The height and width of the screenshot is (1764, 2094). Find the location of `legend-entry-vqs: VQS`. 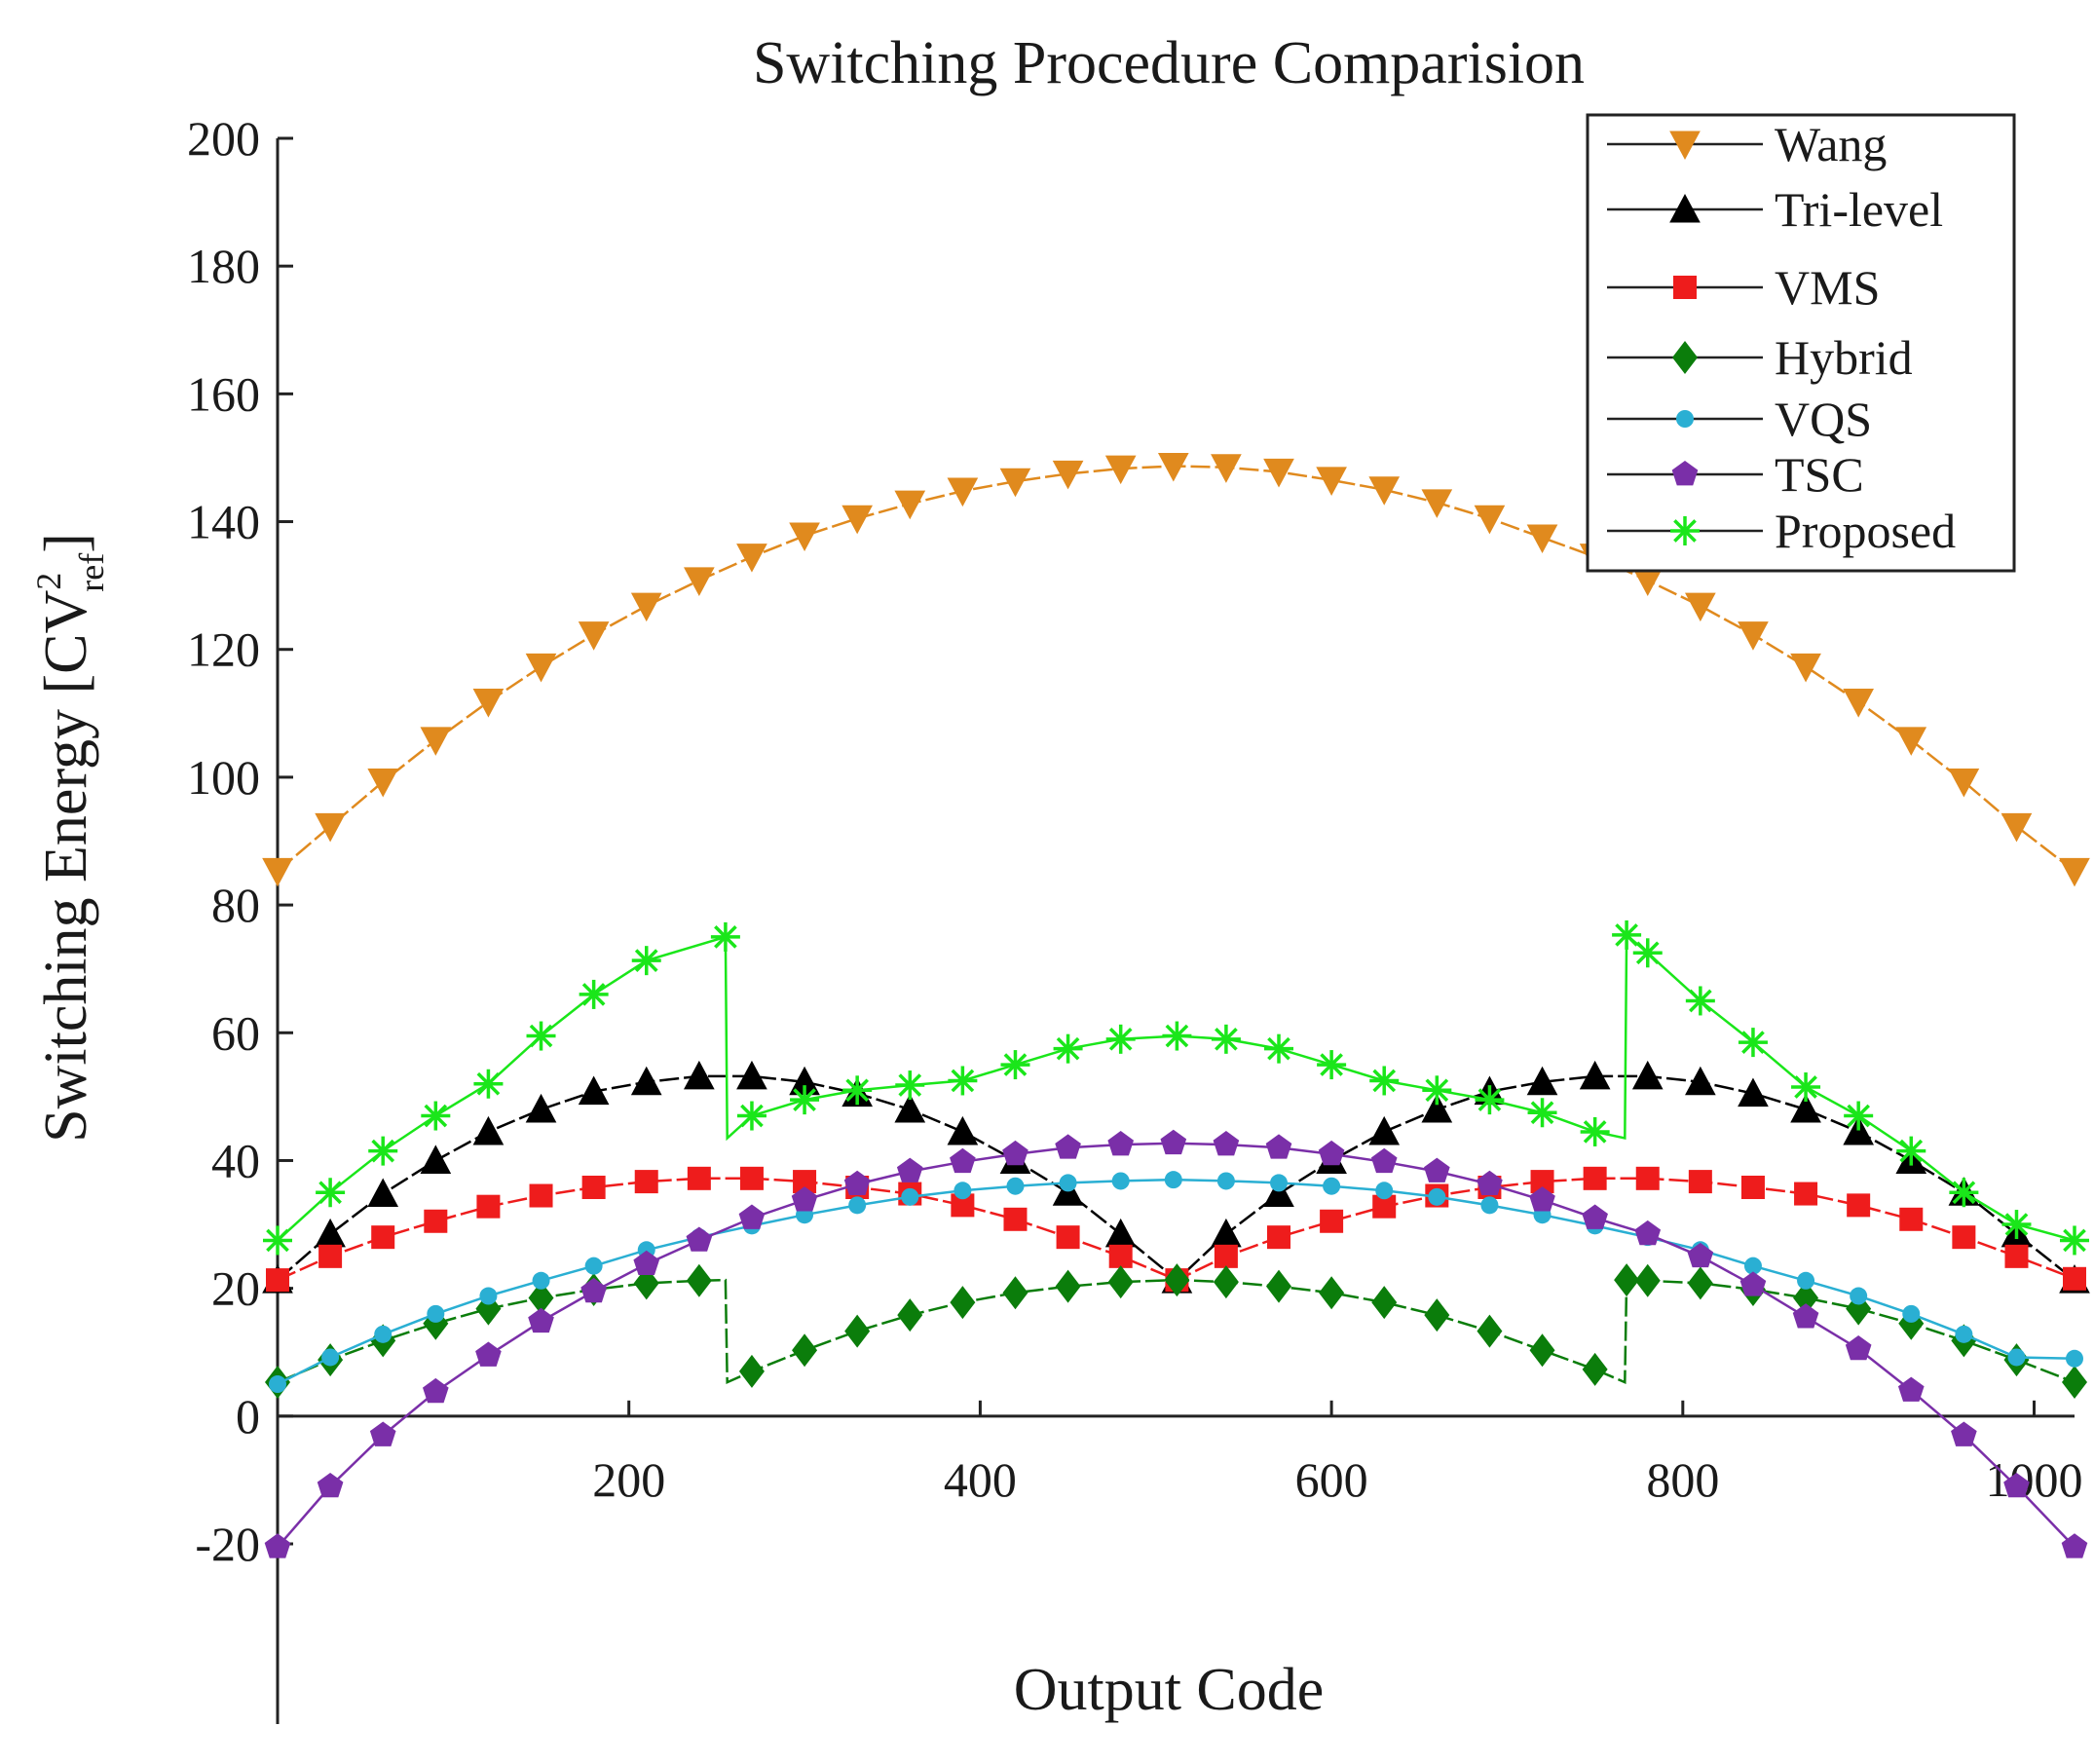

legend-entry-vqs: VQS is located at coordinates (1740, 419).